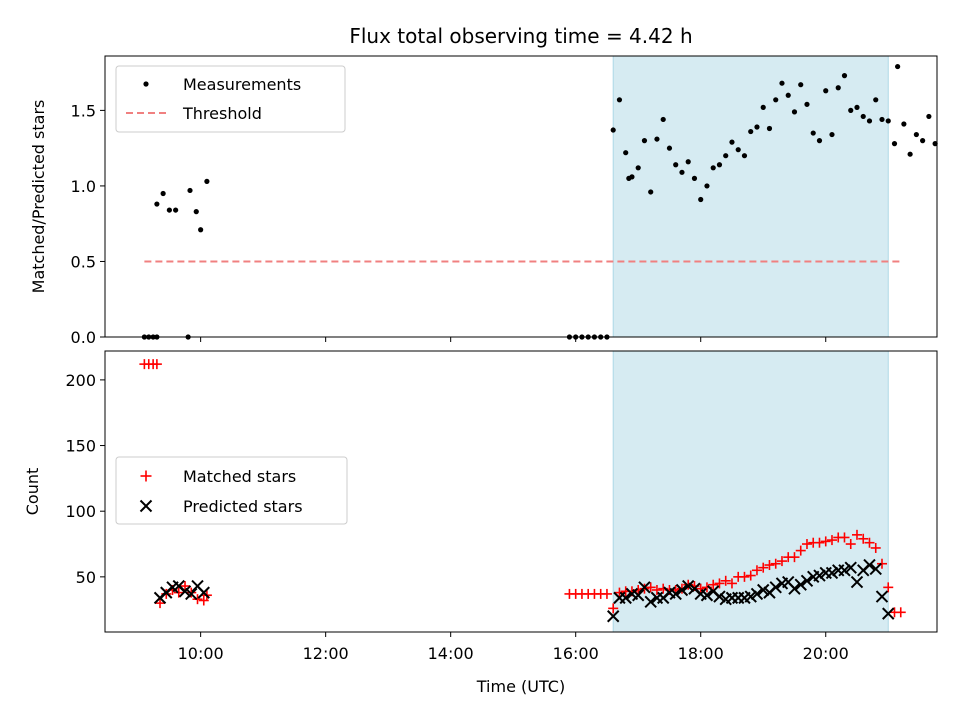 The height and width of the screenshot is (720, 960). What do you see at coordinates (750, 196) in the screenshot?
I see `top-shaded-span` at bounding box center [750, 196].